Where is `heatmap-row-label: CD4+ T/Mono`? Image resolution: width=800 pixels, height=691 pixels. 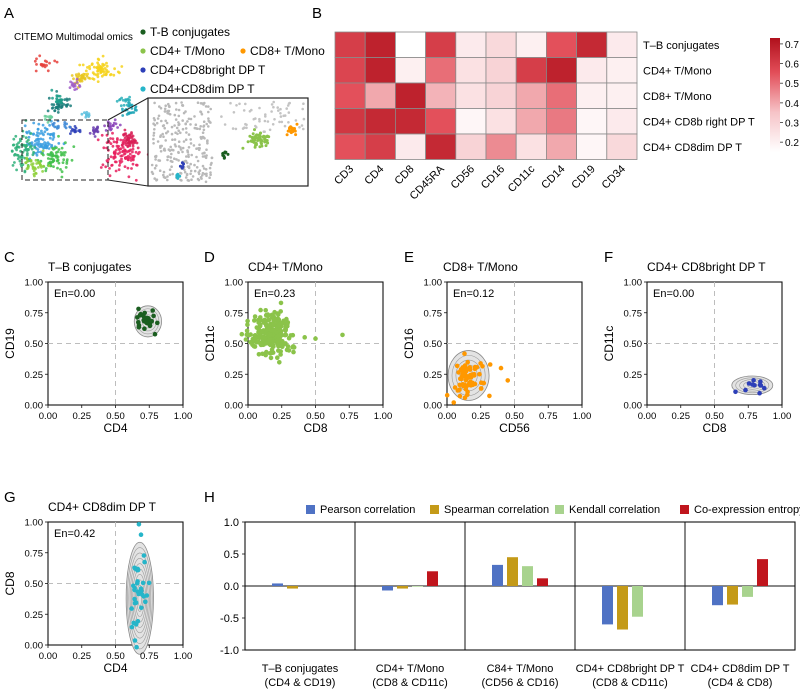
heatmap-row-label: CD4+ T/Mono is located at coordinates (677, 71).